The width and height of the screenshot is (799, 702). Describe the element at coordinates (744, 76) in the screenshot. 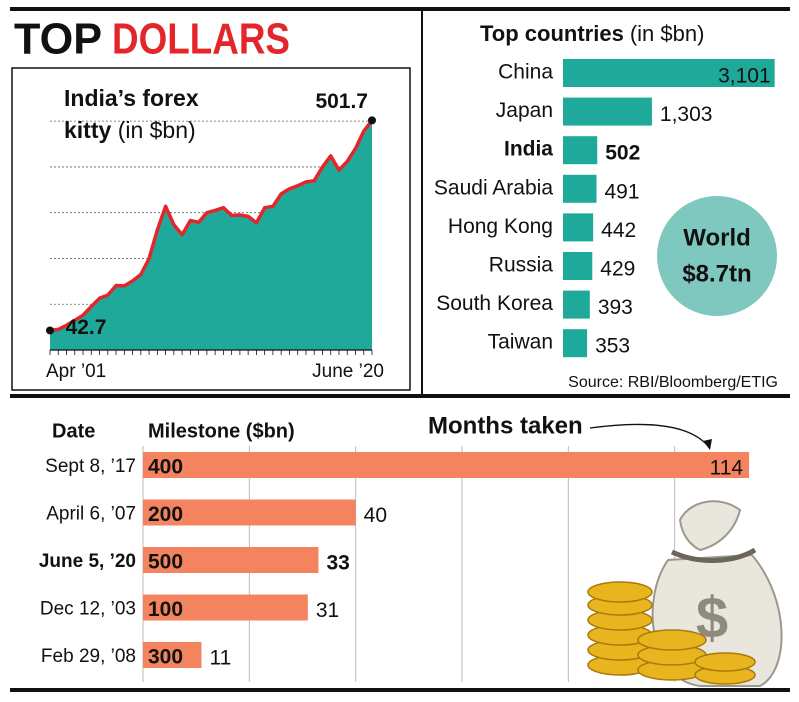

I see `data-label: 3,101` at that location.